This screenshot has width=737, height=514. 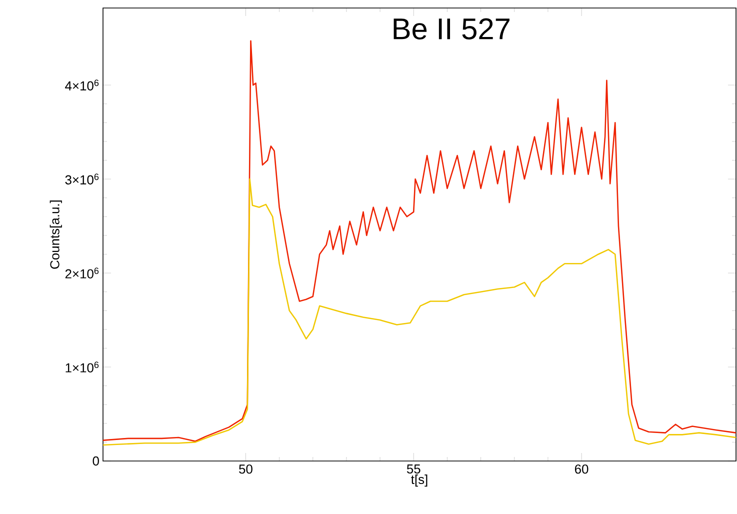 I want to click on chart-title: Be II 527, so click(x=452, y=29).